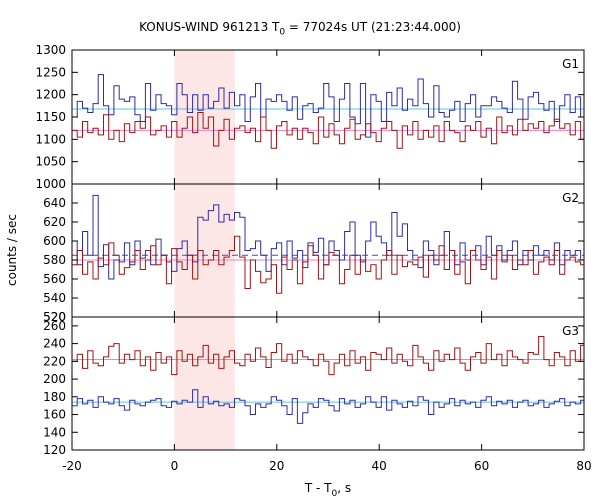 The width and height of the screenshot is (600, 500). What do you see at coordinates (276, 466) in the screenshot?
I see `x-tick-label: 20` at bounding box center [276, 466].